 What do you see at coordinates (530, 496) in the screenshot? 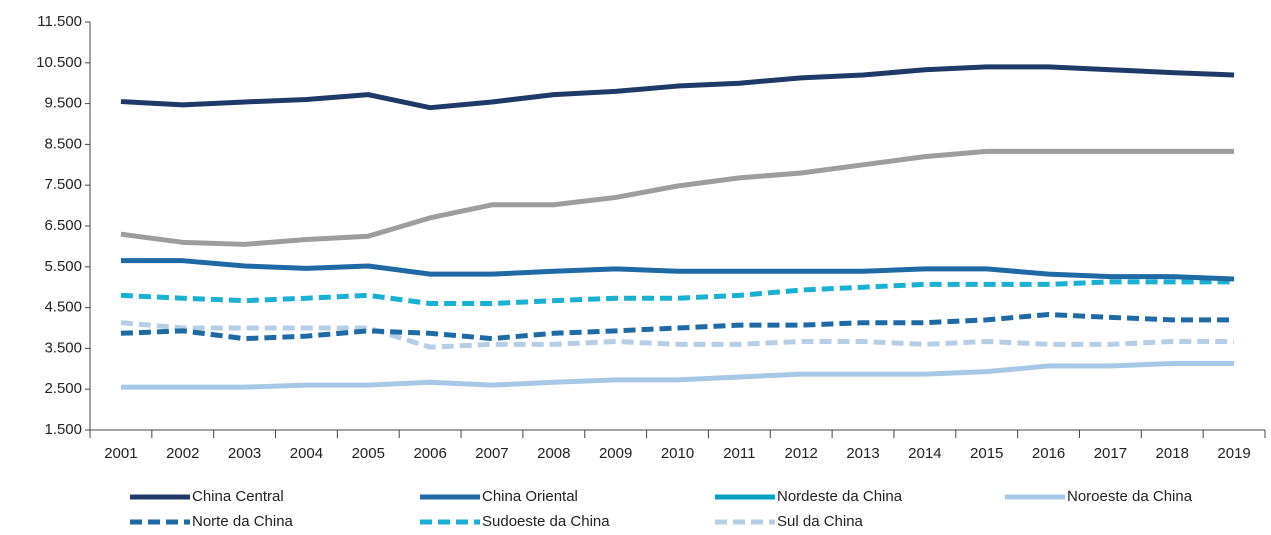
I see `legend-label: China Oriental` at bounding box center [530, 496].